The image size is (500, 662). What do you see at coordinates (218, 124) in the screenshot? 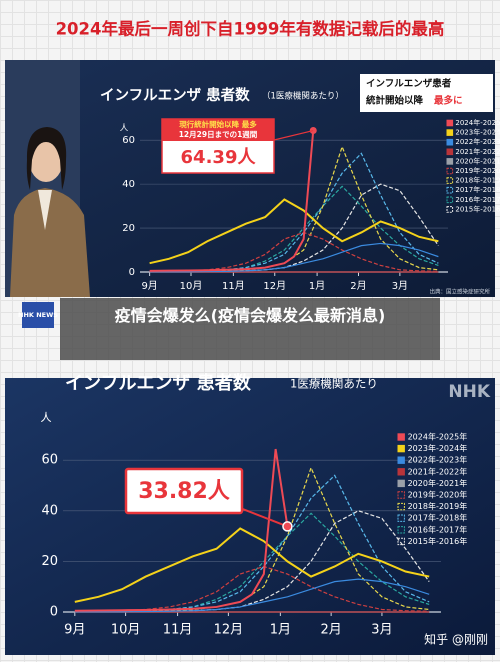
I see `callout-text: 現行統計開始以降 最多` at bounding box center [218, 124].